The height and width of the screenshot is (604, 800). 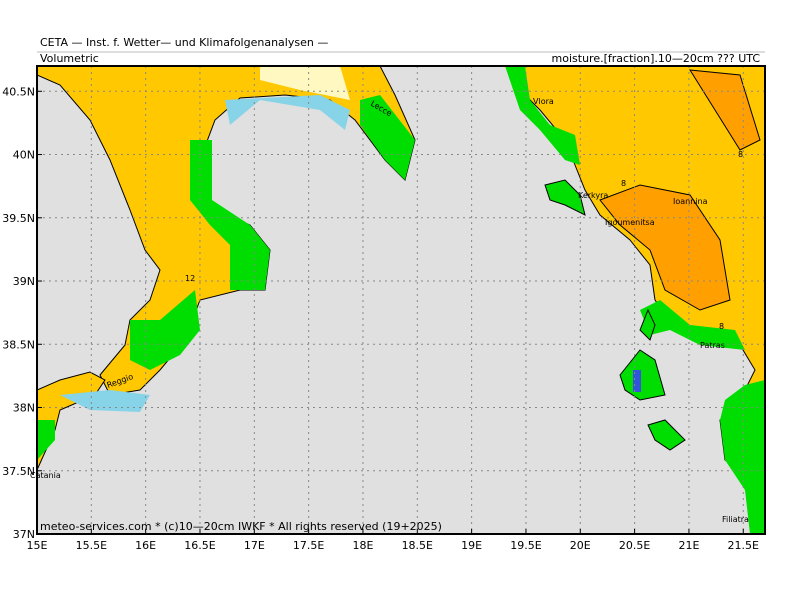 What do you see at coordinates (18, 471) in the screenshot?
I see `y-tick-label: 37.5N` at bounding box center [18, 471].